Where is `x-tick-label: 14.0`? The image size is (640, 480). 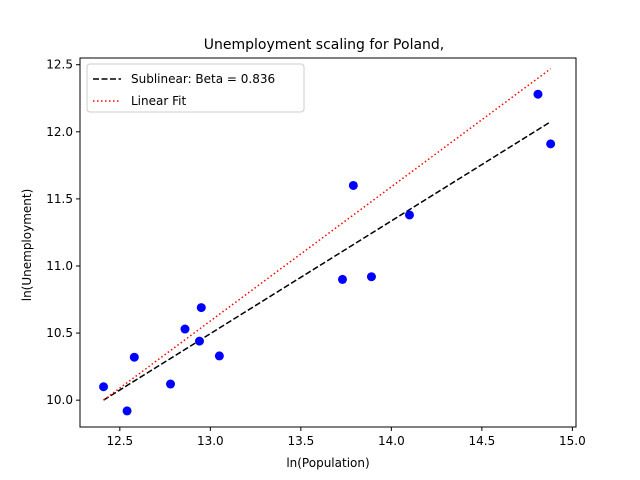
x-tick-label: 14.0 is located at coordinates (391, 441).